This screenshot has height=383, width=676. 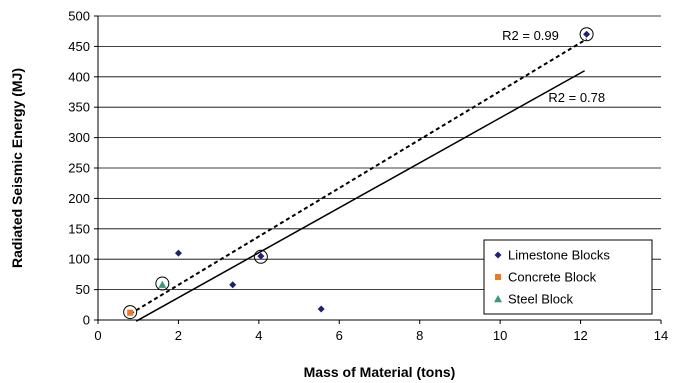 What do you see at coordinates (79, 228) in the screenshot?
I see `y-tick-label: 150` at bounding box center [79, 228].